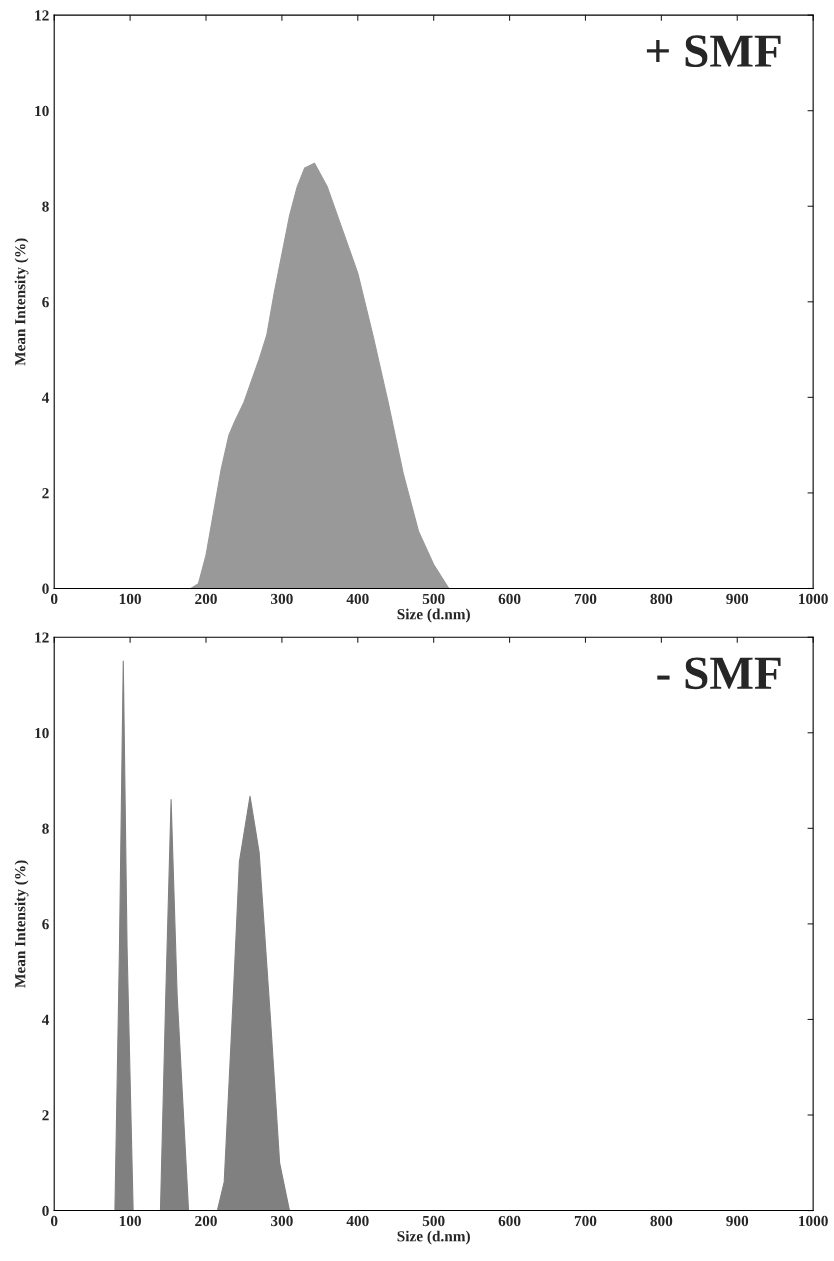 The image size is (834, 1261). Describe the element at coordinates (719, 673) in the screenshot. I see `annotation: - SMF` at that location.